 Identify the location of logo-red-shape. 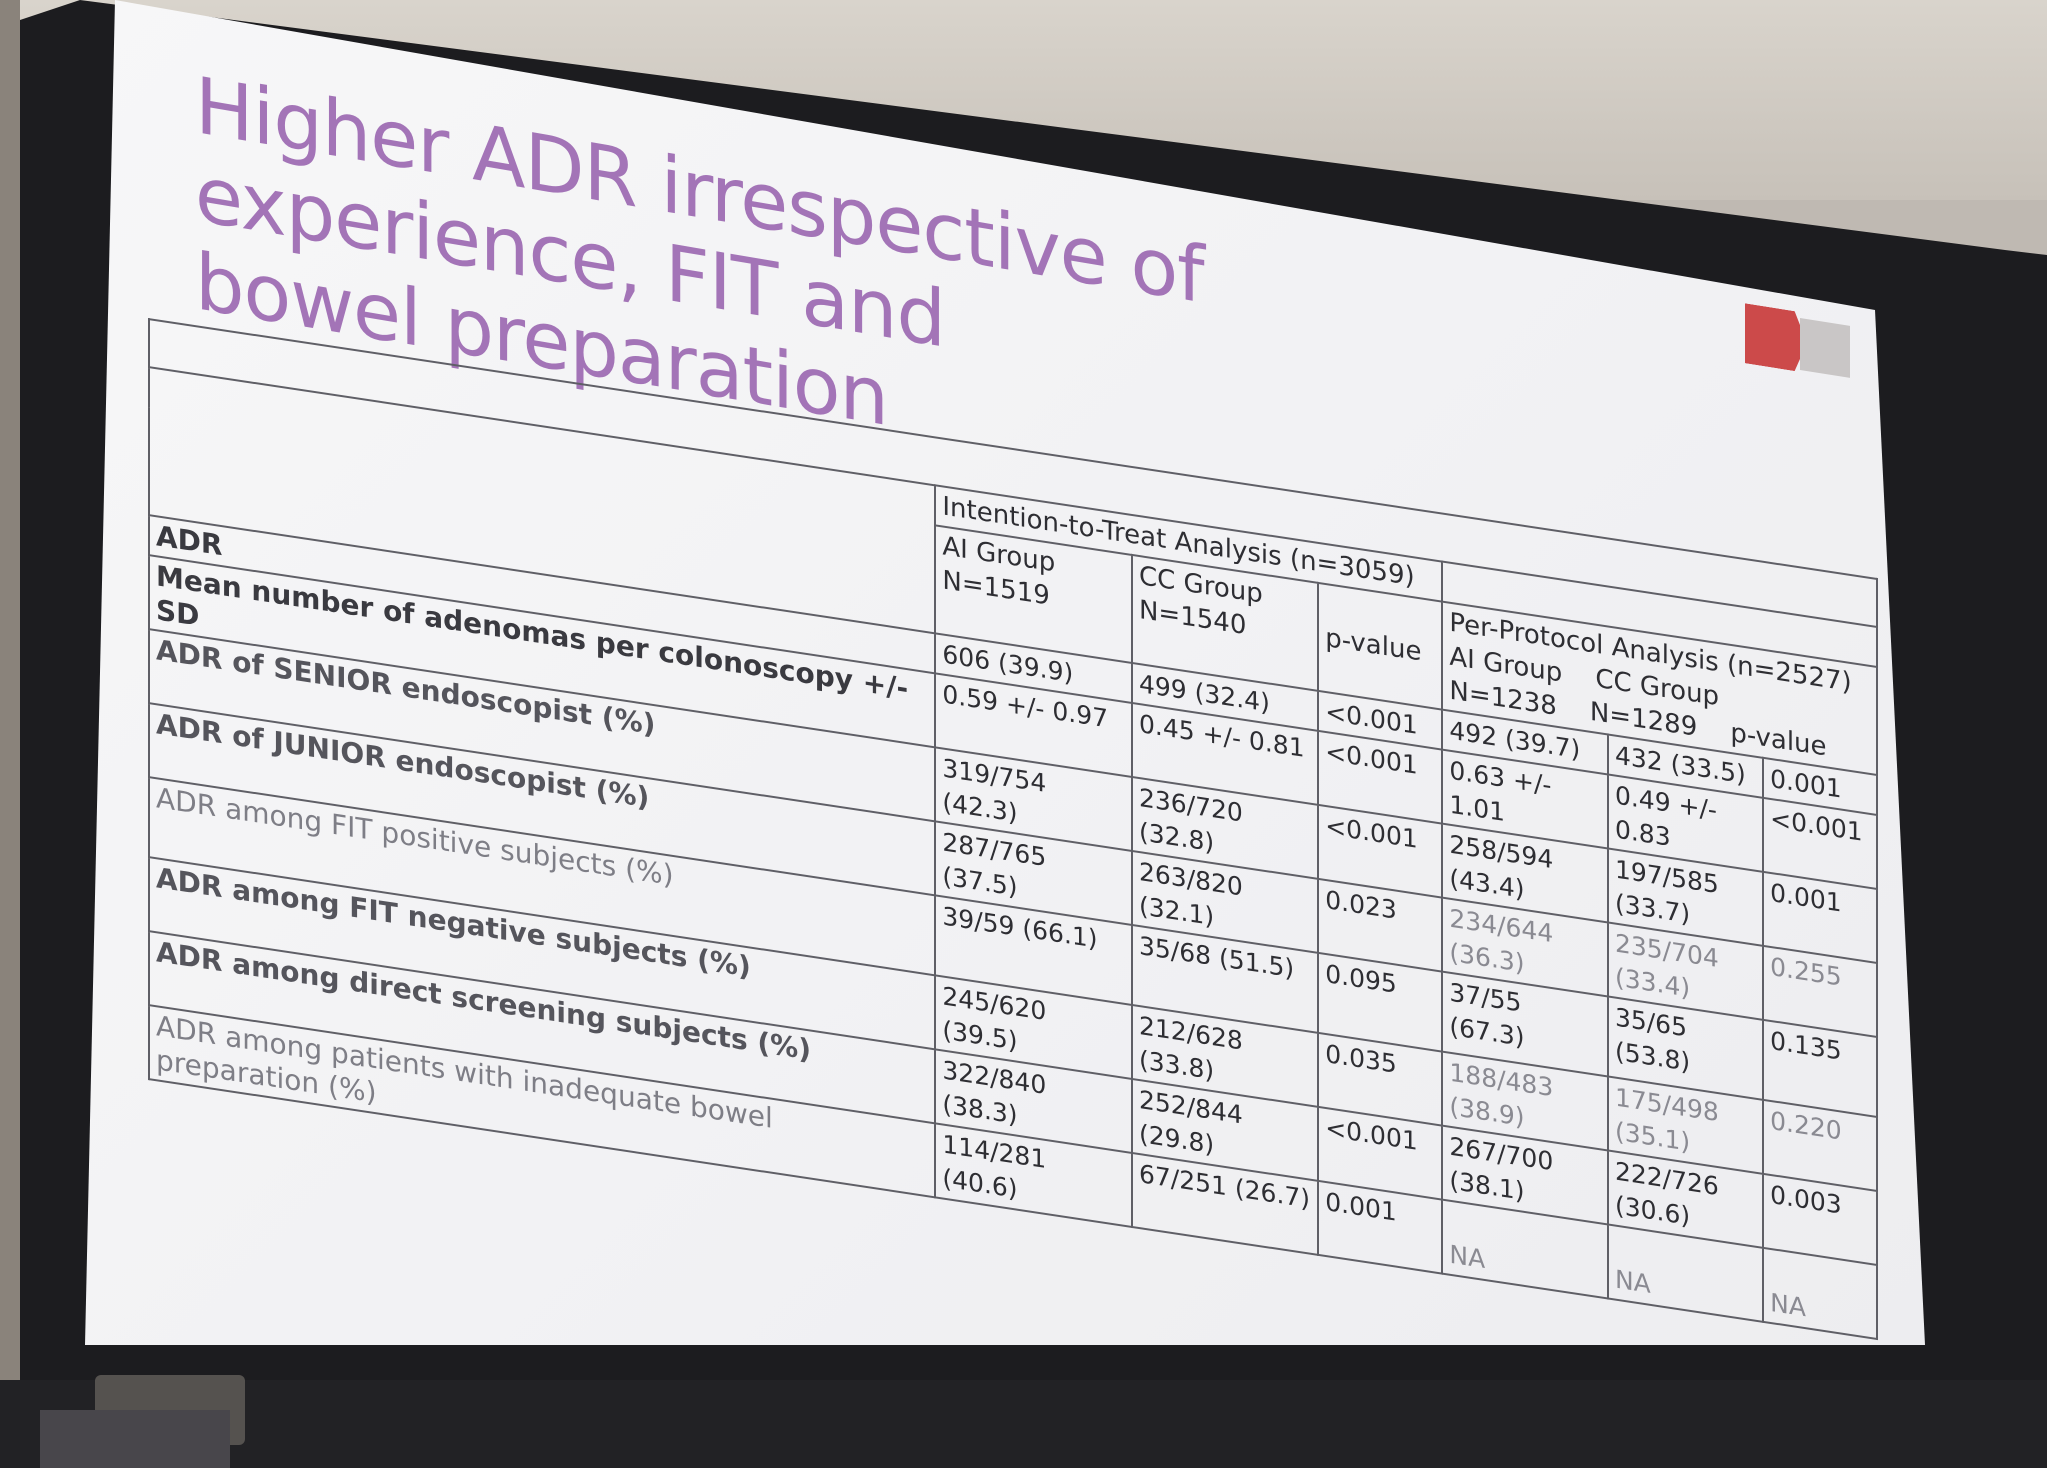
(1776, 338).